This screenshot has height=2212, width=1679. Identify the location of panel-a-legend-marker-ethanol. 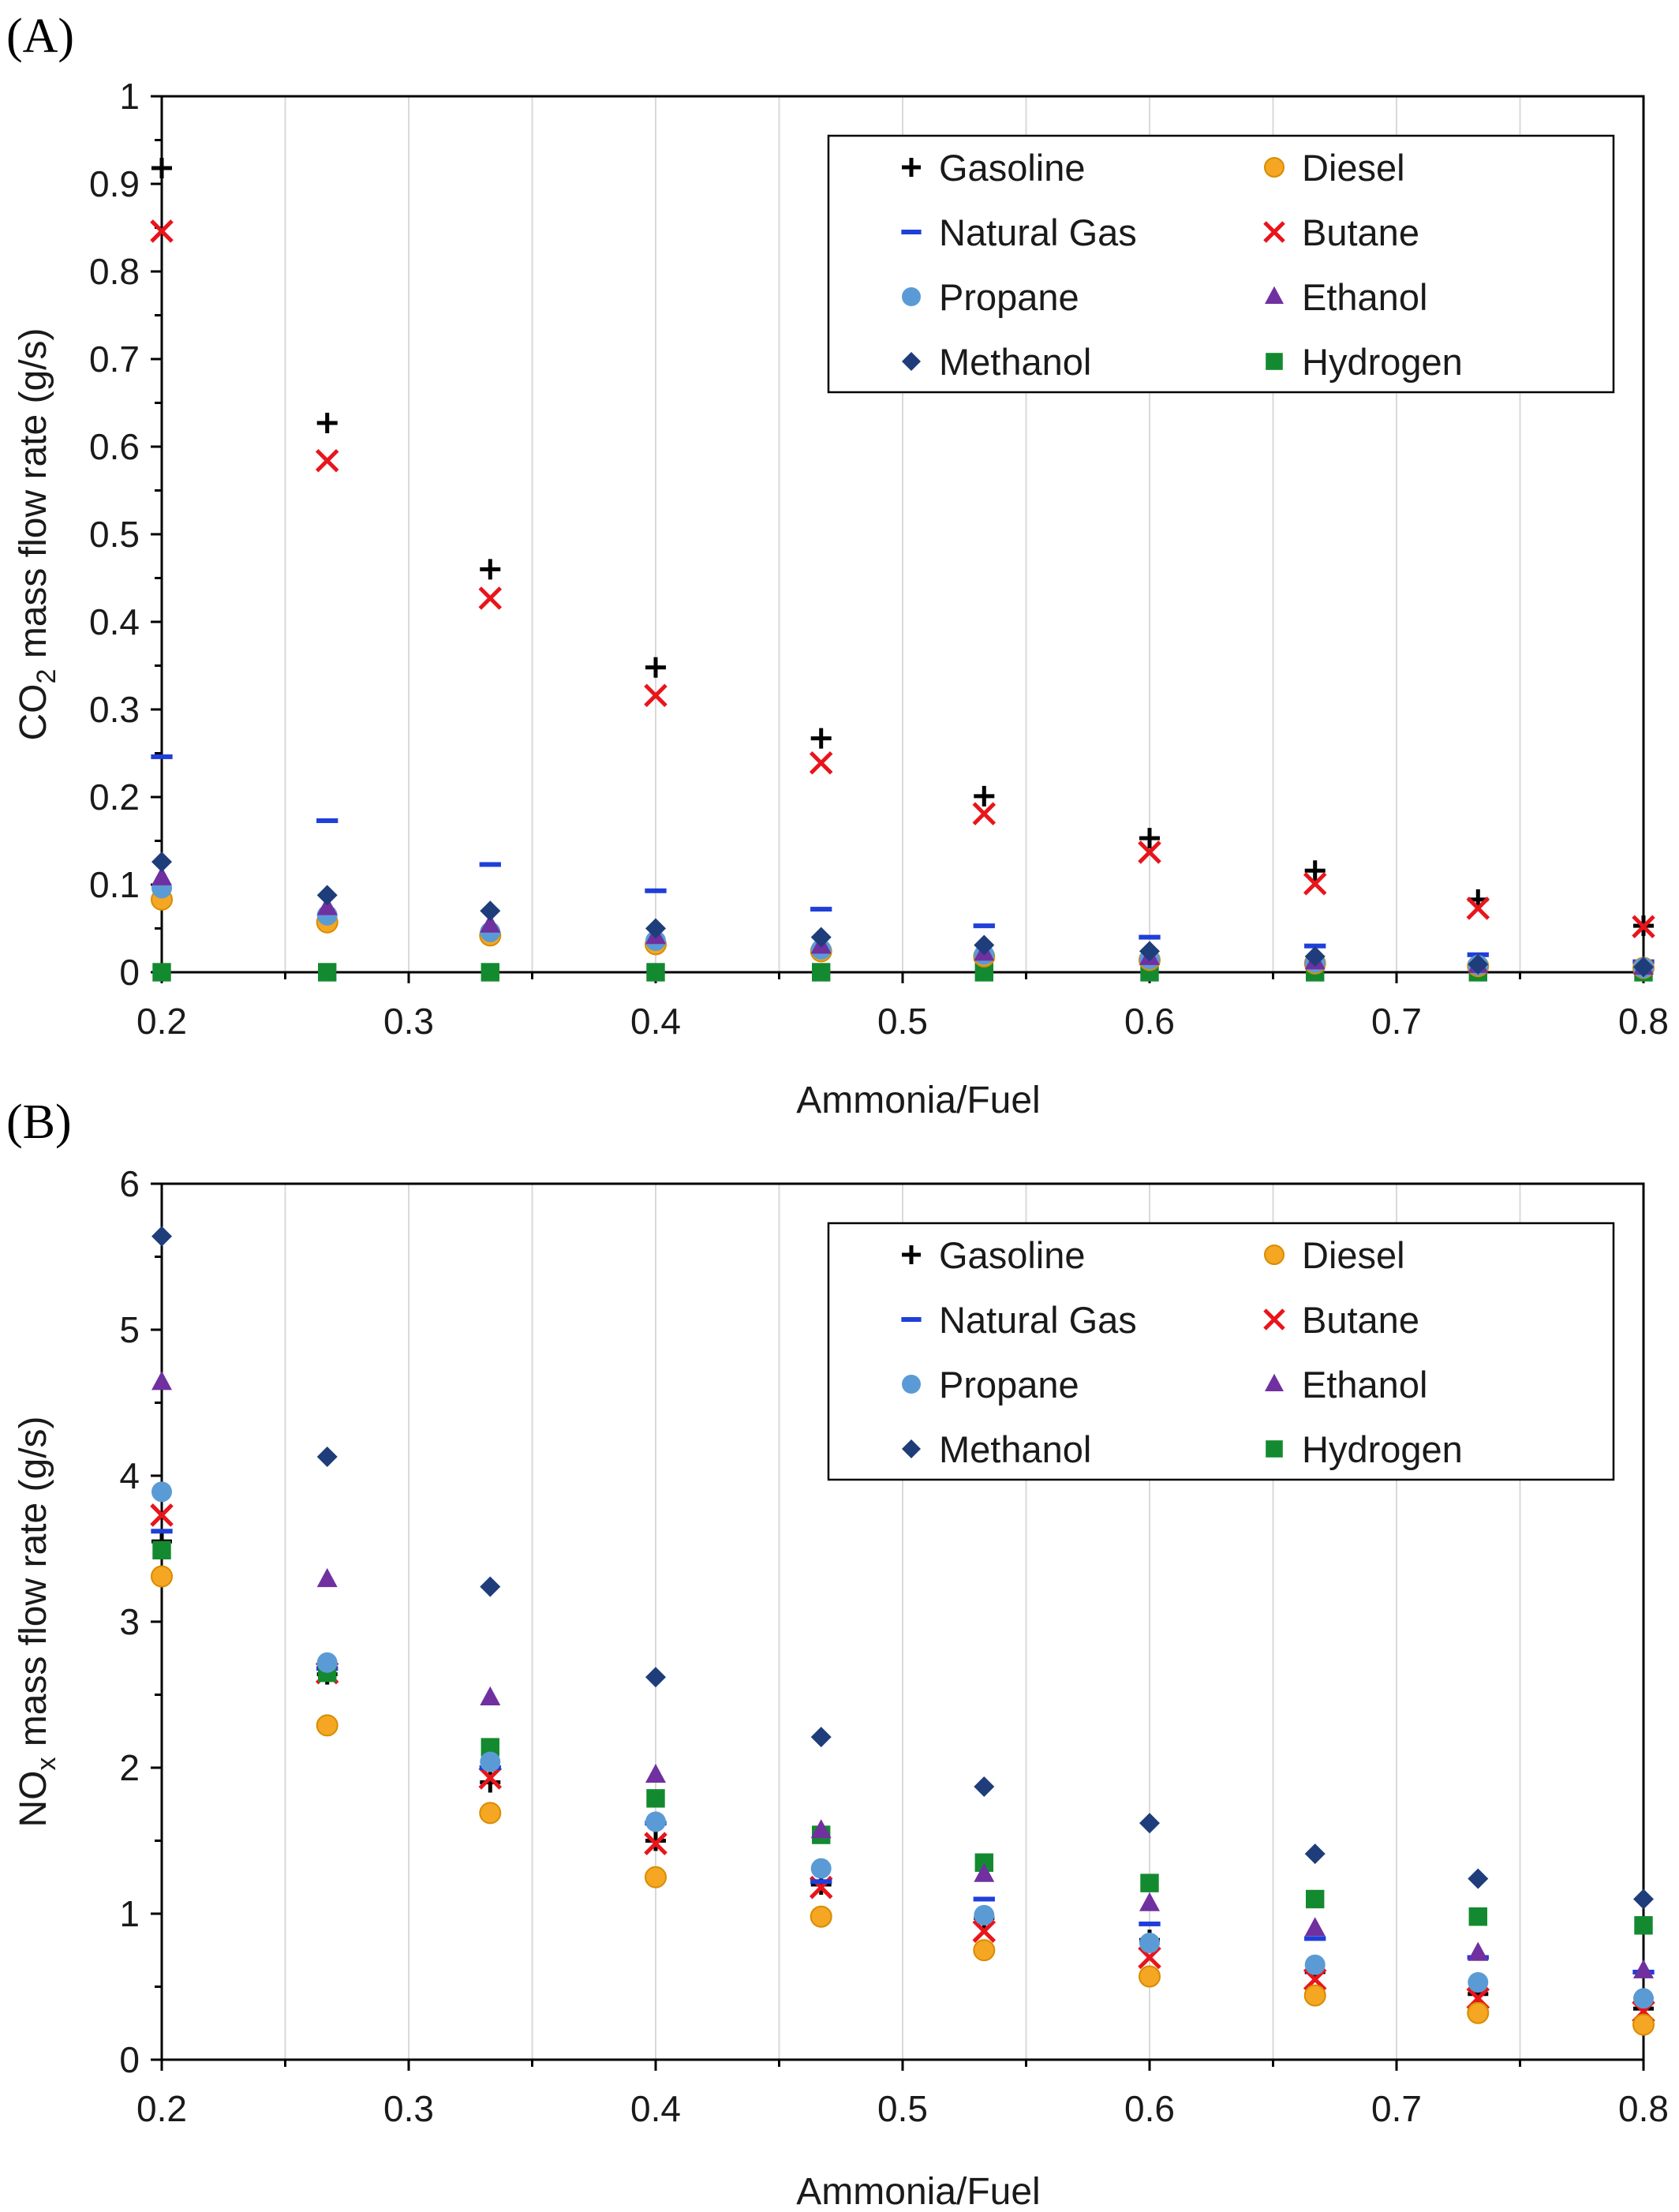
(1274, 295).